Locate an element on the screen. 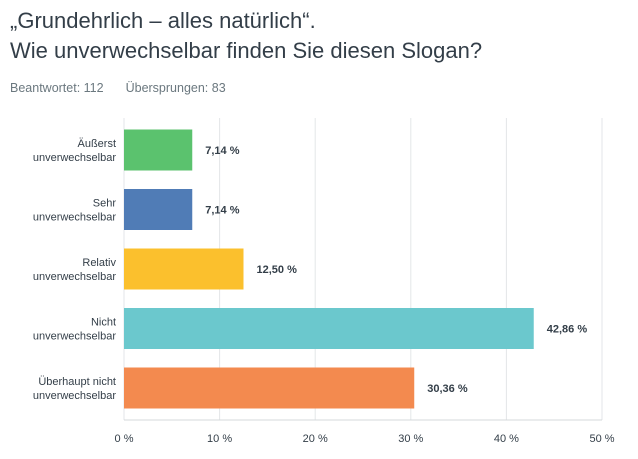  category-label: Relativ is located at coordinates (99, 263).